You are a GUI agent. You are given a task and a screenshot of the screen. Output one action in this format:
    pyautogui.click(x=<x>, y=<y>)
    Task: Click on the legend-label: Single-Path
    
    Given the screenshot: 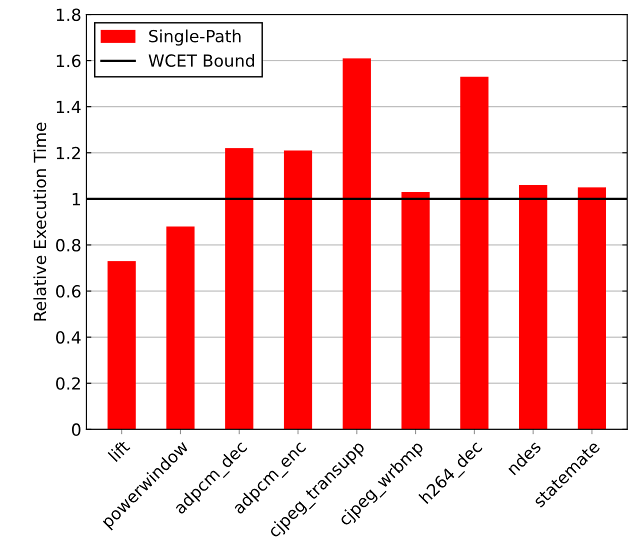 What is the action you would take?
    pyautogui.click(x=195, y=38)
    